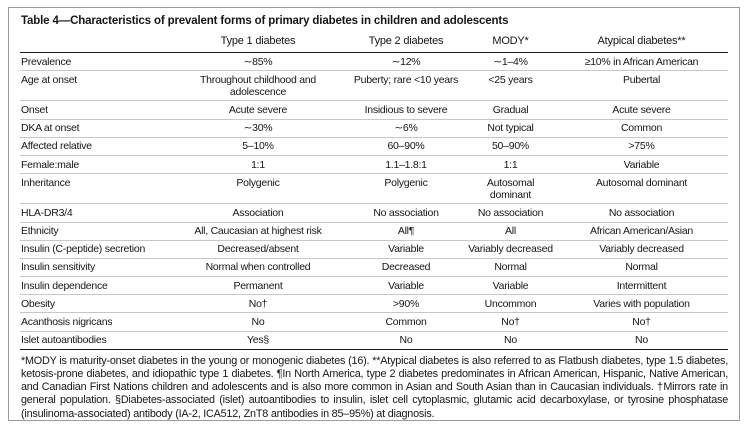 This screenshot has width=750, height=427. I want to click on row-label: Prevalence, so click(95, 62).